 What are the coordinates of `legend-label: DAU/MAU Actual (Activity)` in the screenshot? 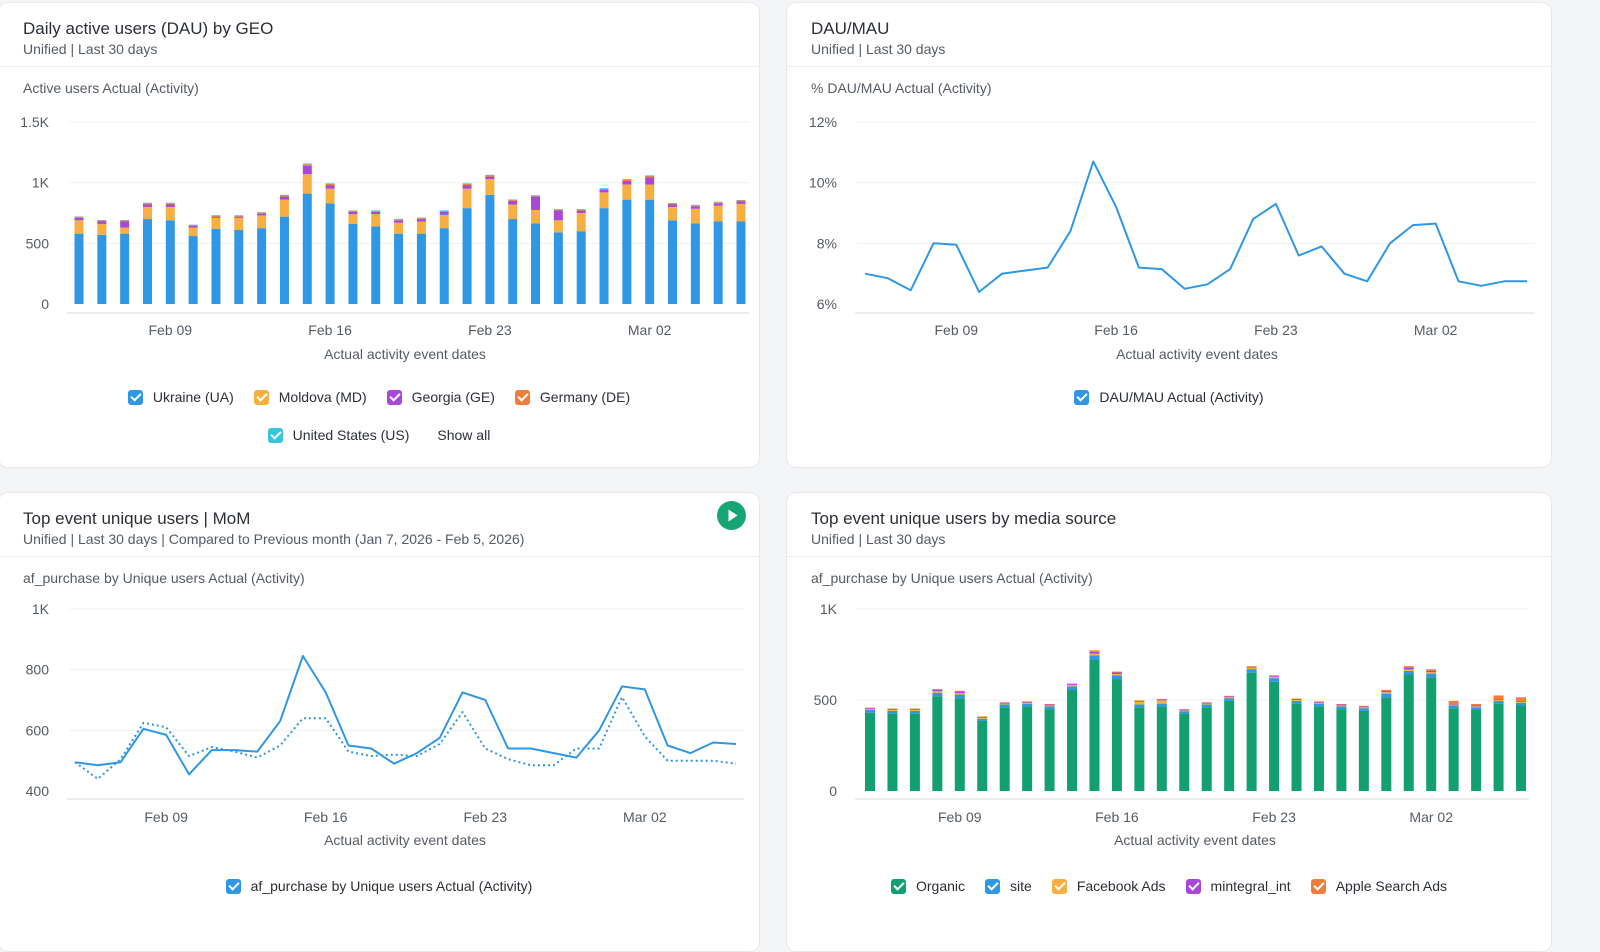 It's located at (1181, 397).